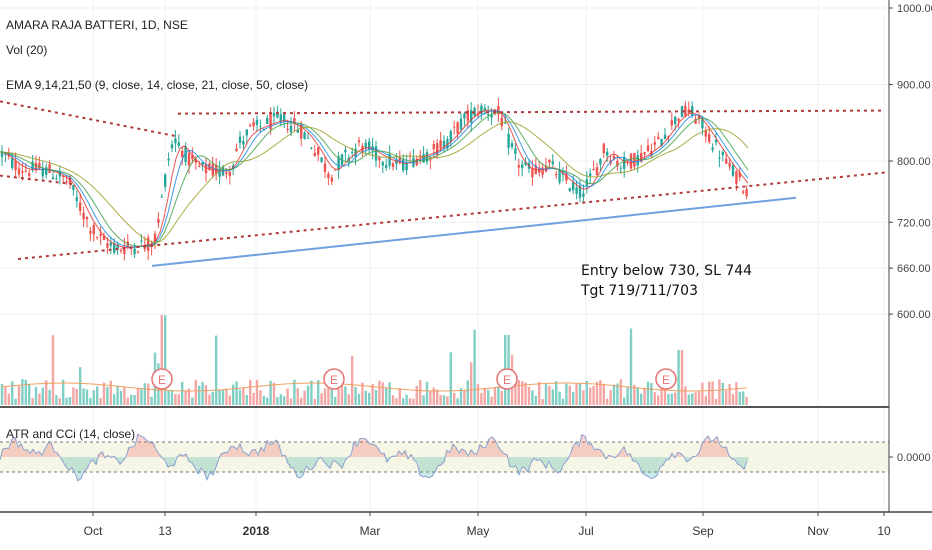  What do you see at coordinates (27, 50) in the screenshot?
I see `vol-legend: Vol (20)` at bounding box center [27, 50].